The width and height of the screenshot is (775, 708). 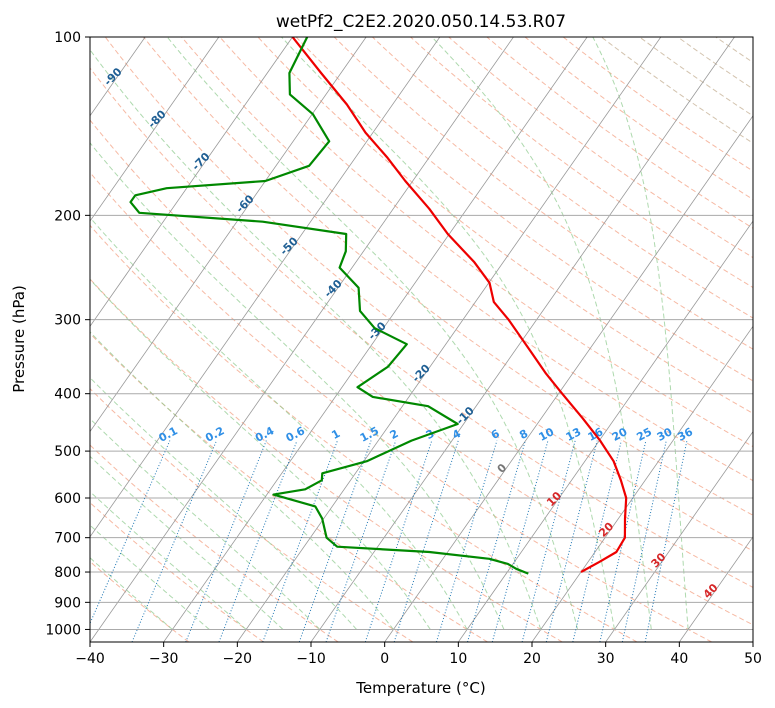 What do you see at coordinates (238, 659) in the screenshot?
I see `x-tick-label: −20` at bounding box center [238, 659].